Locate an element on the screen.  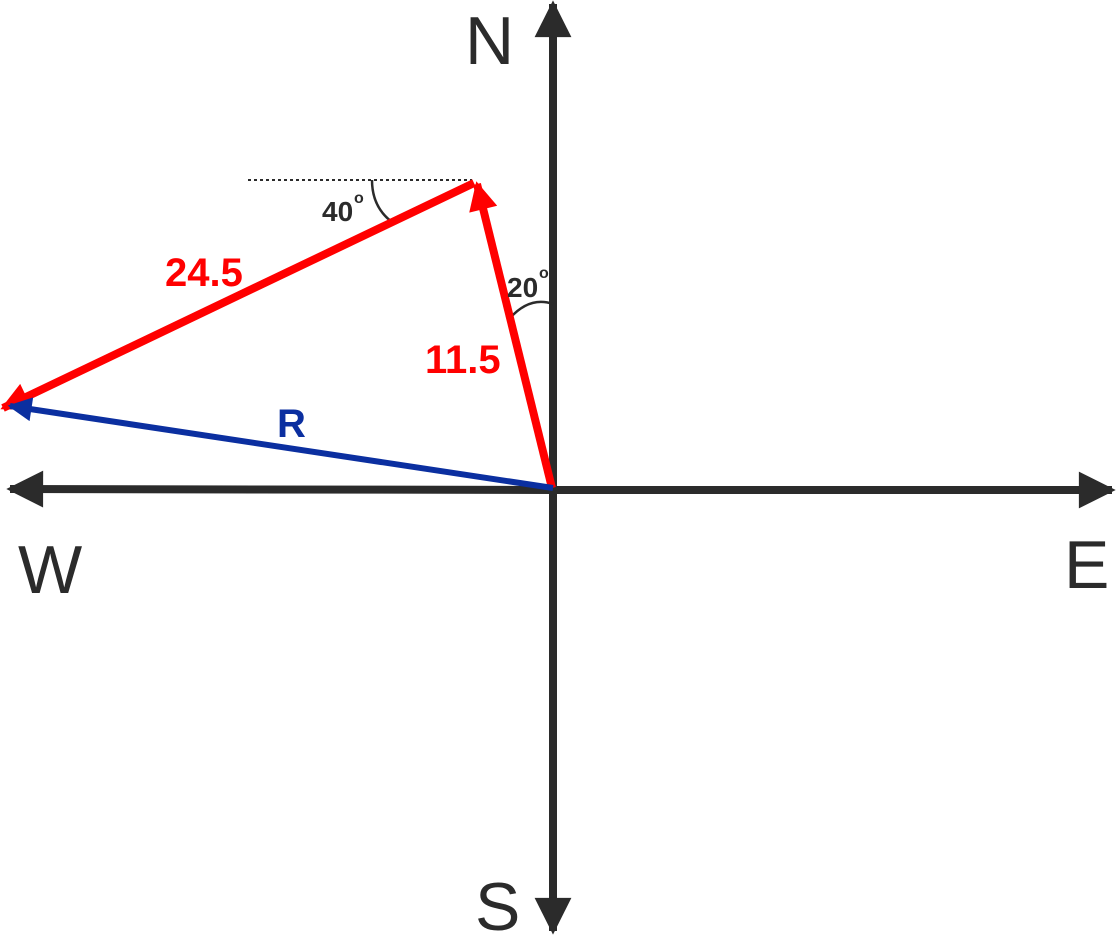
west-label: W is located at coordinates (50, 570).